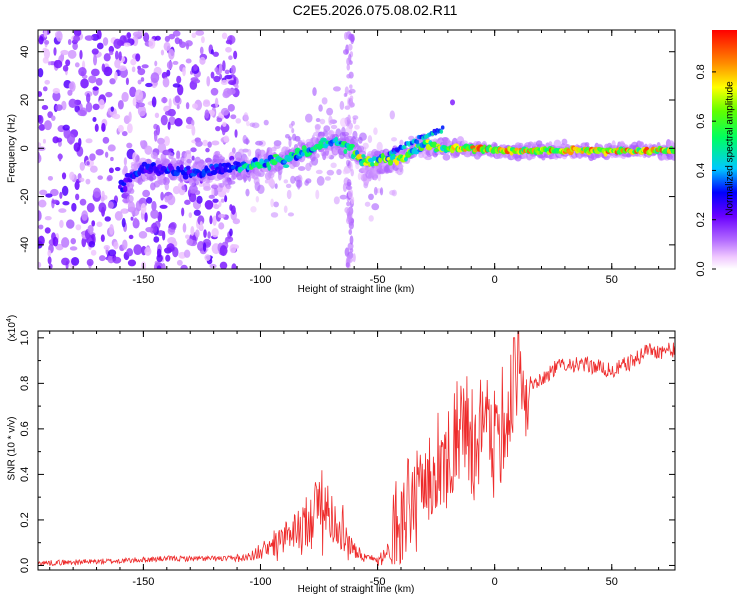 The height and width of the screenshot is (600, 750). Describe the element at coordinates (12, 148) in the screenshot. I see `spectrogram-ylabel: Frequency (Hz)` at that location.